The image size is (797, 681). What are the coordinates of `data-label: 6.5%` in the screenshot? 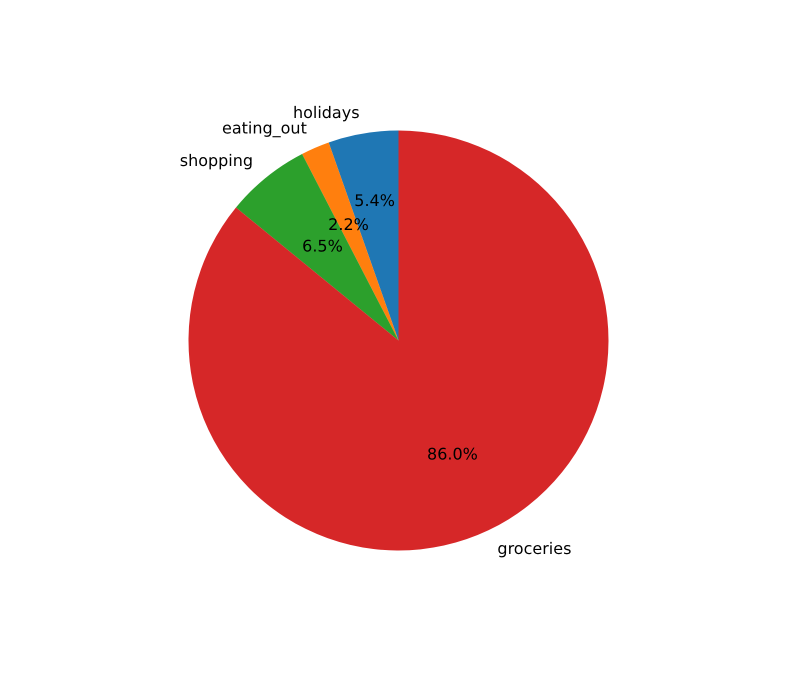 It's located at (322, 246).